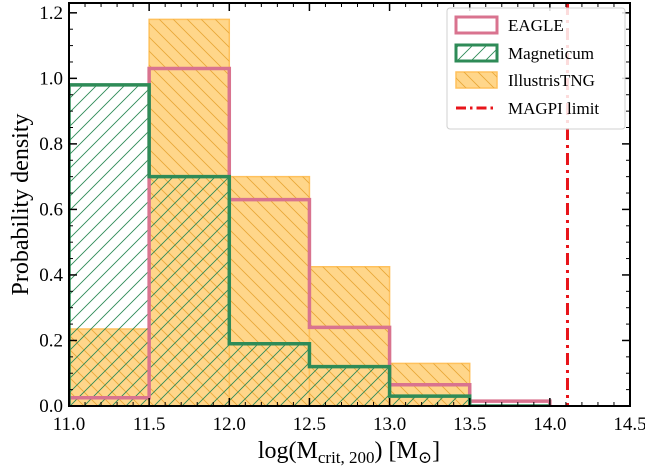  I want to click on x-tick-label-7: 14.5, so click(629, 424).